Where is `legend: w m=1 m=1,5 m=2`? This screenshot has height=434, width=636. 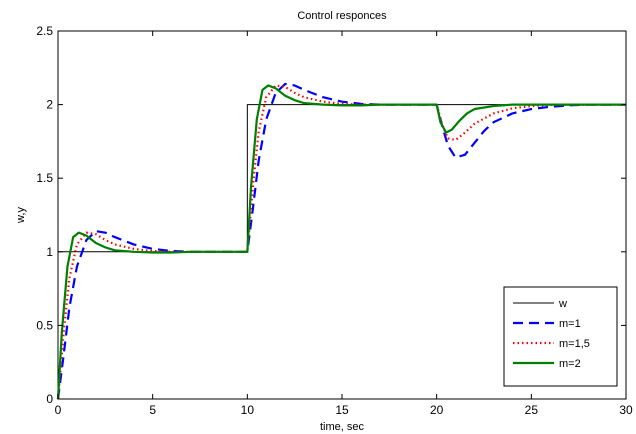
legend: w m=1 m=1,5 m=2 is located at coordinates (560, 336).